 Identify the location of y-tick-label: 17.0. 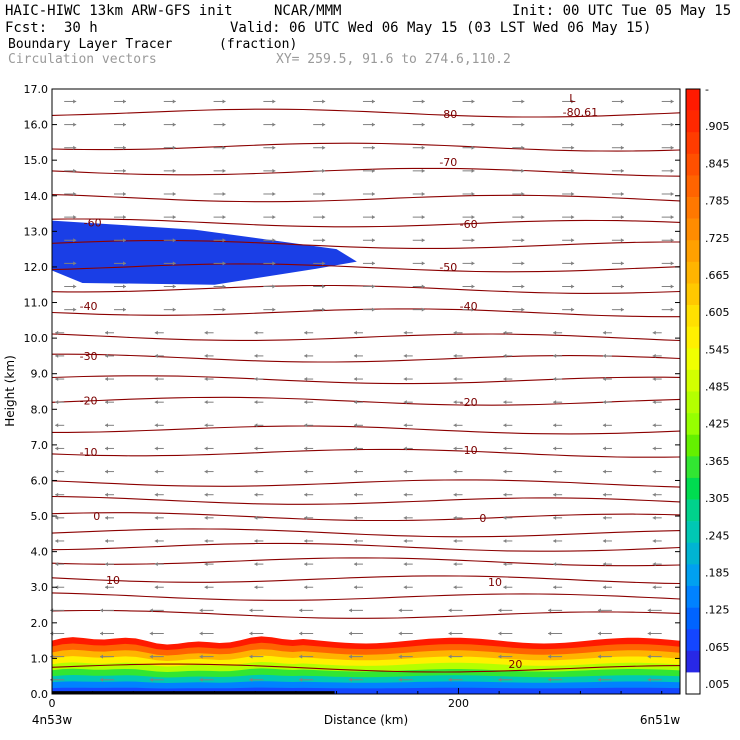
(36, 89).